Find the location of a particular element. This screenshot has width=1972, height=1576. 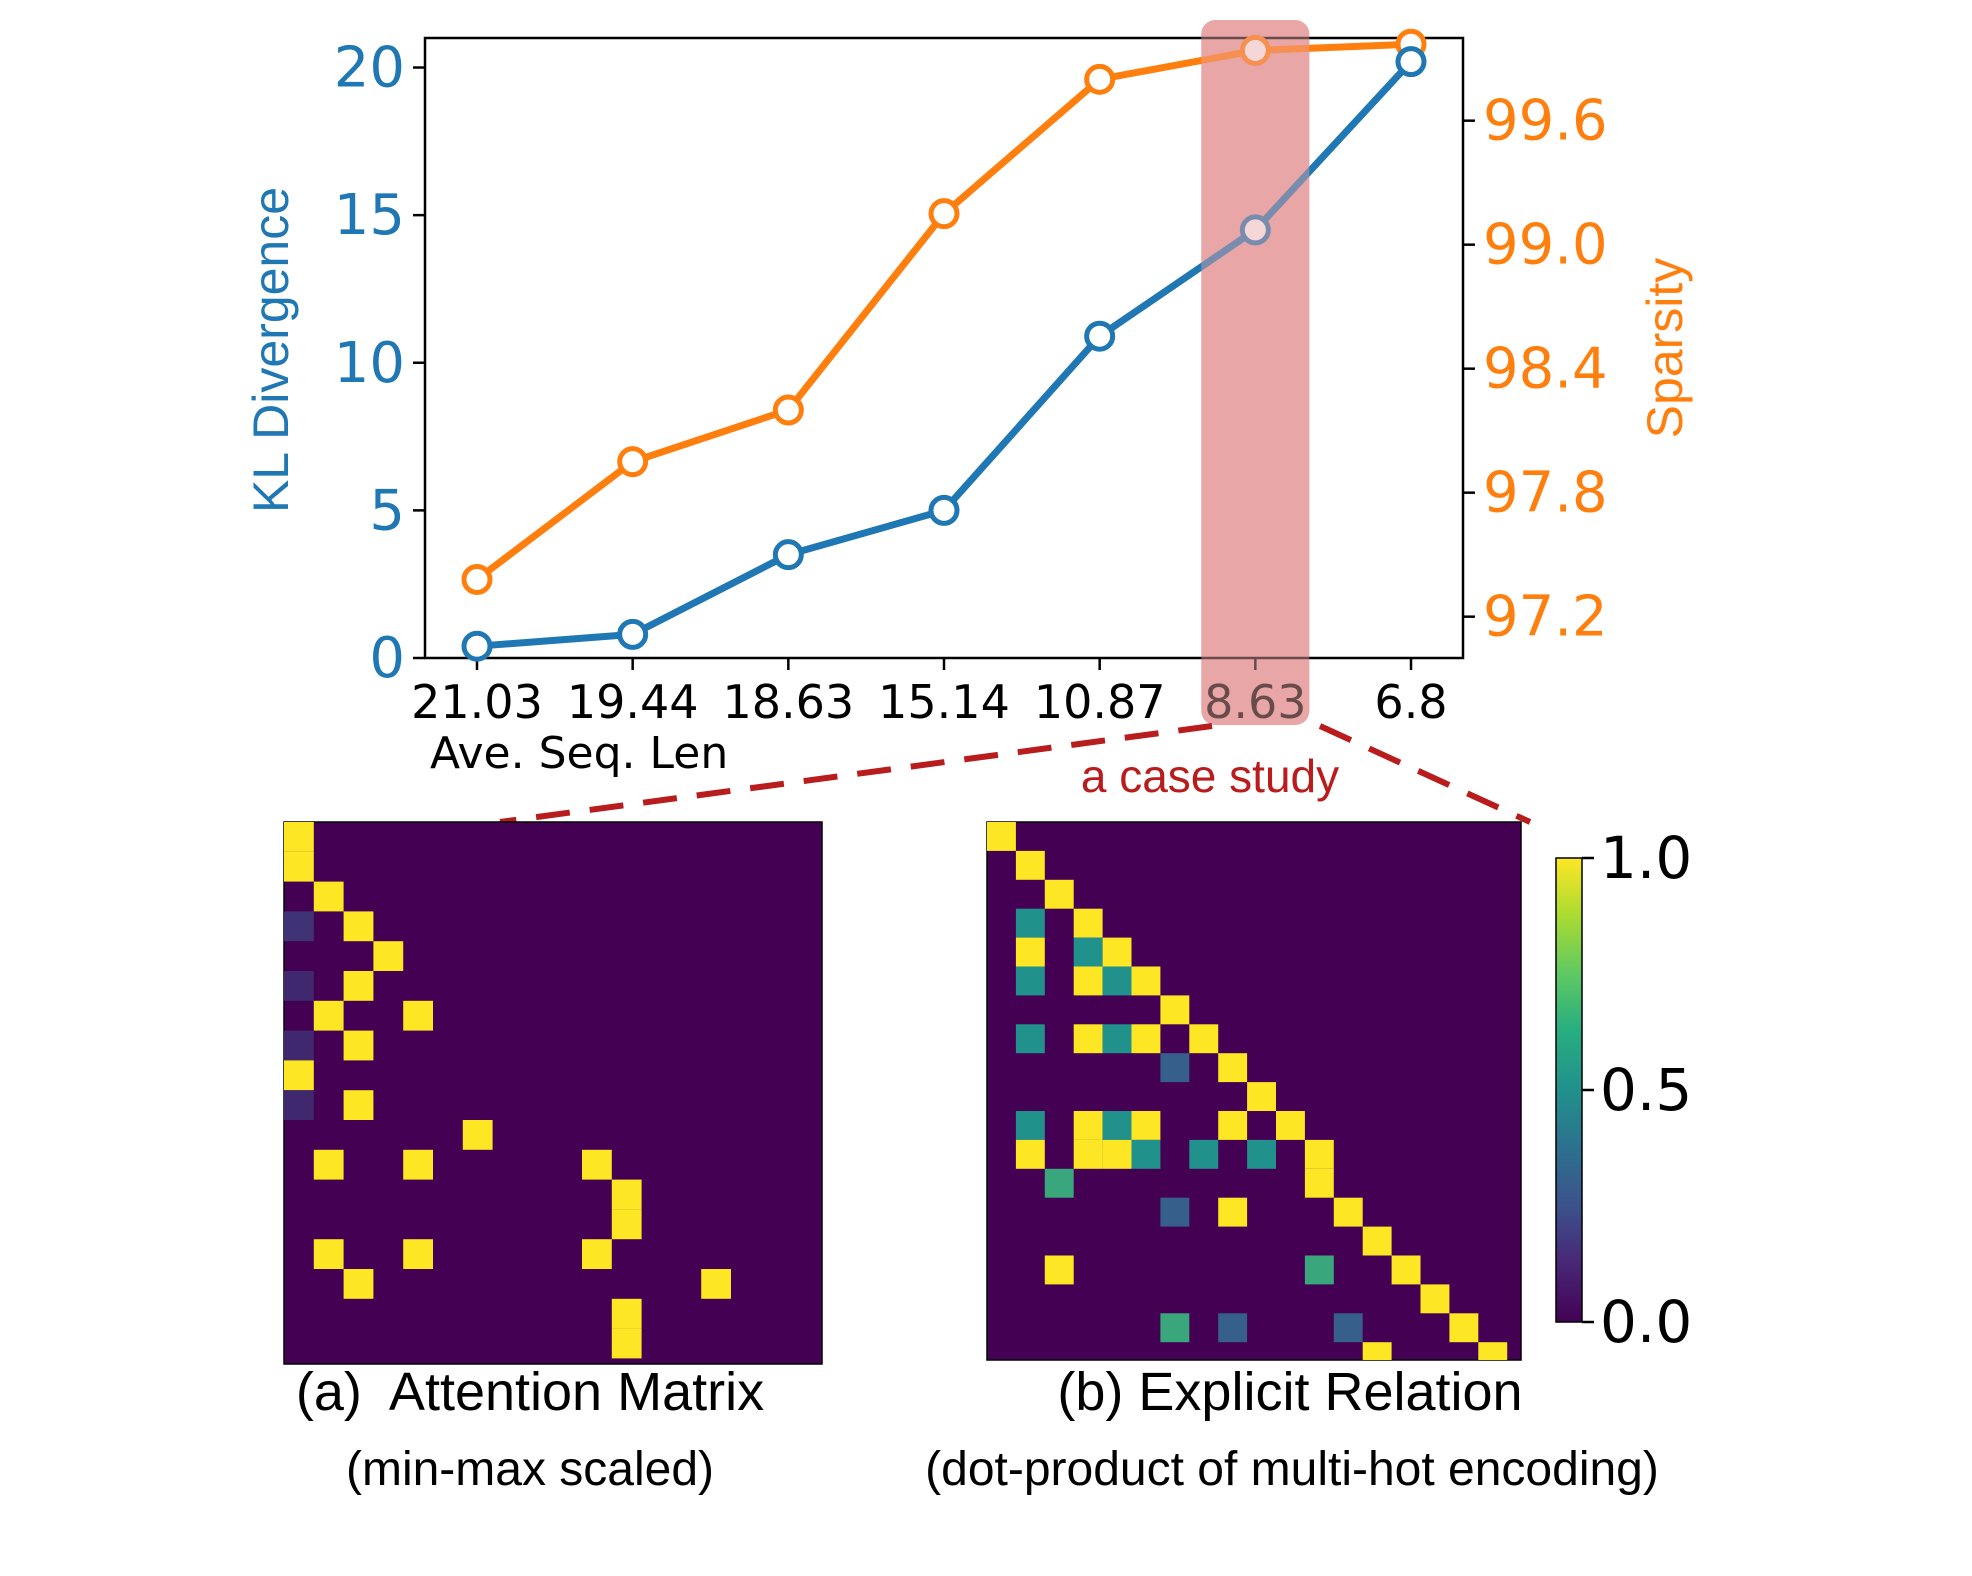

right-y-tick-label: 98.4 is located at coordinates (1545, 369).